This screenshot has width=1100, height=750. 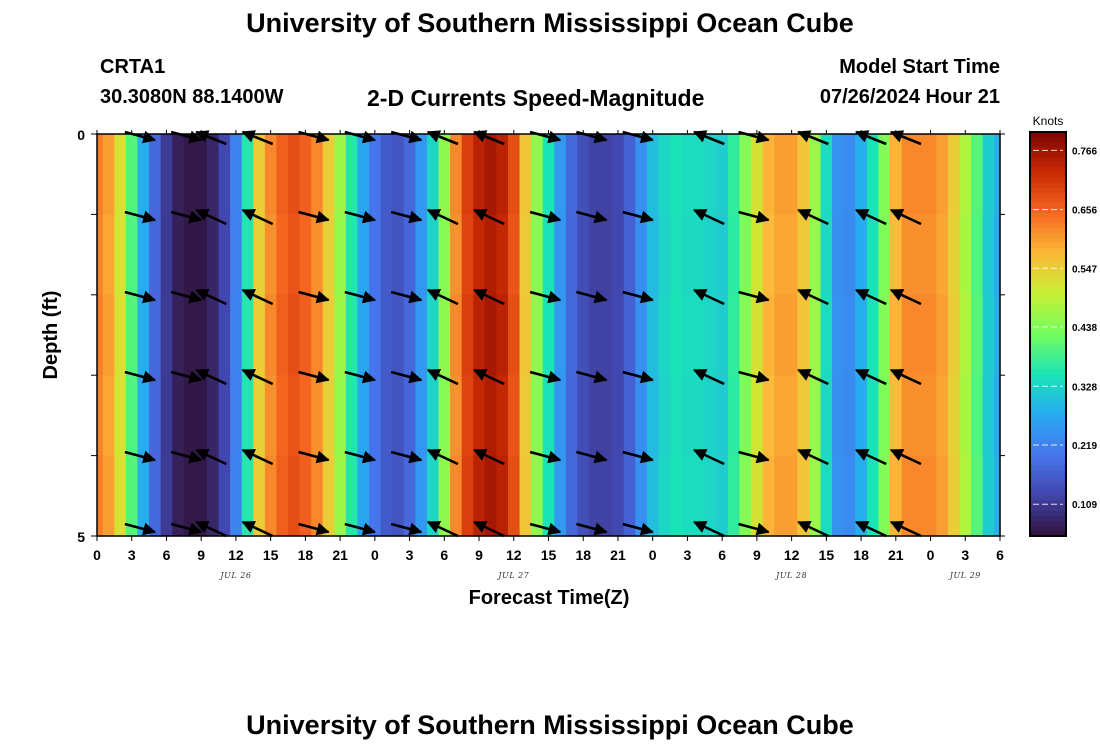 I want to click on date-label: JUL 27, so click(x=512, y=575).